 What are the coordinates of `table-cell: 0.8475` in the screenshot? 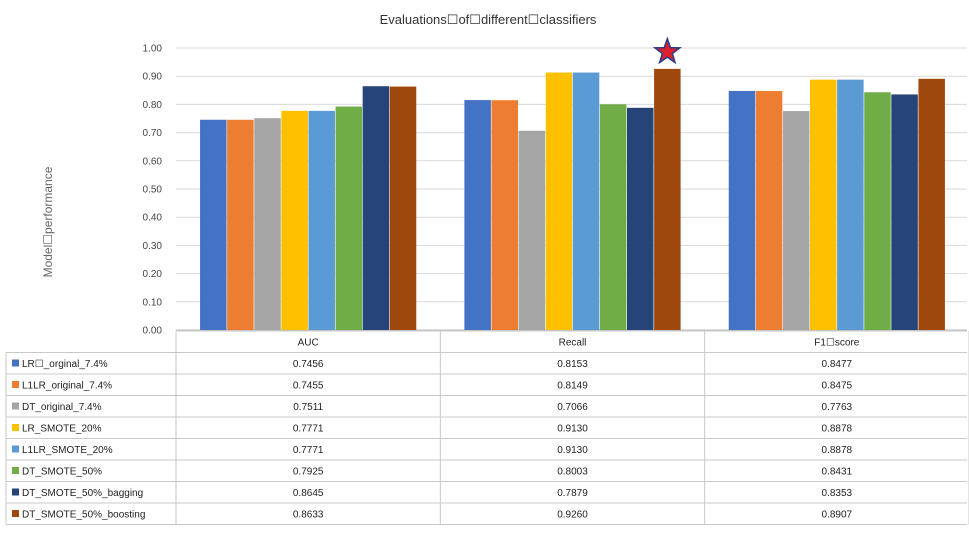 It's located at (837, 386).